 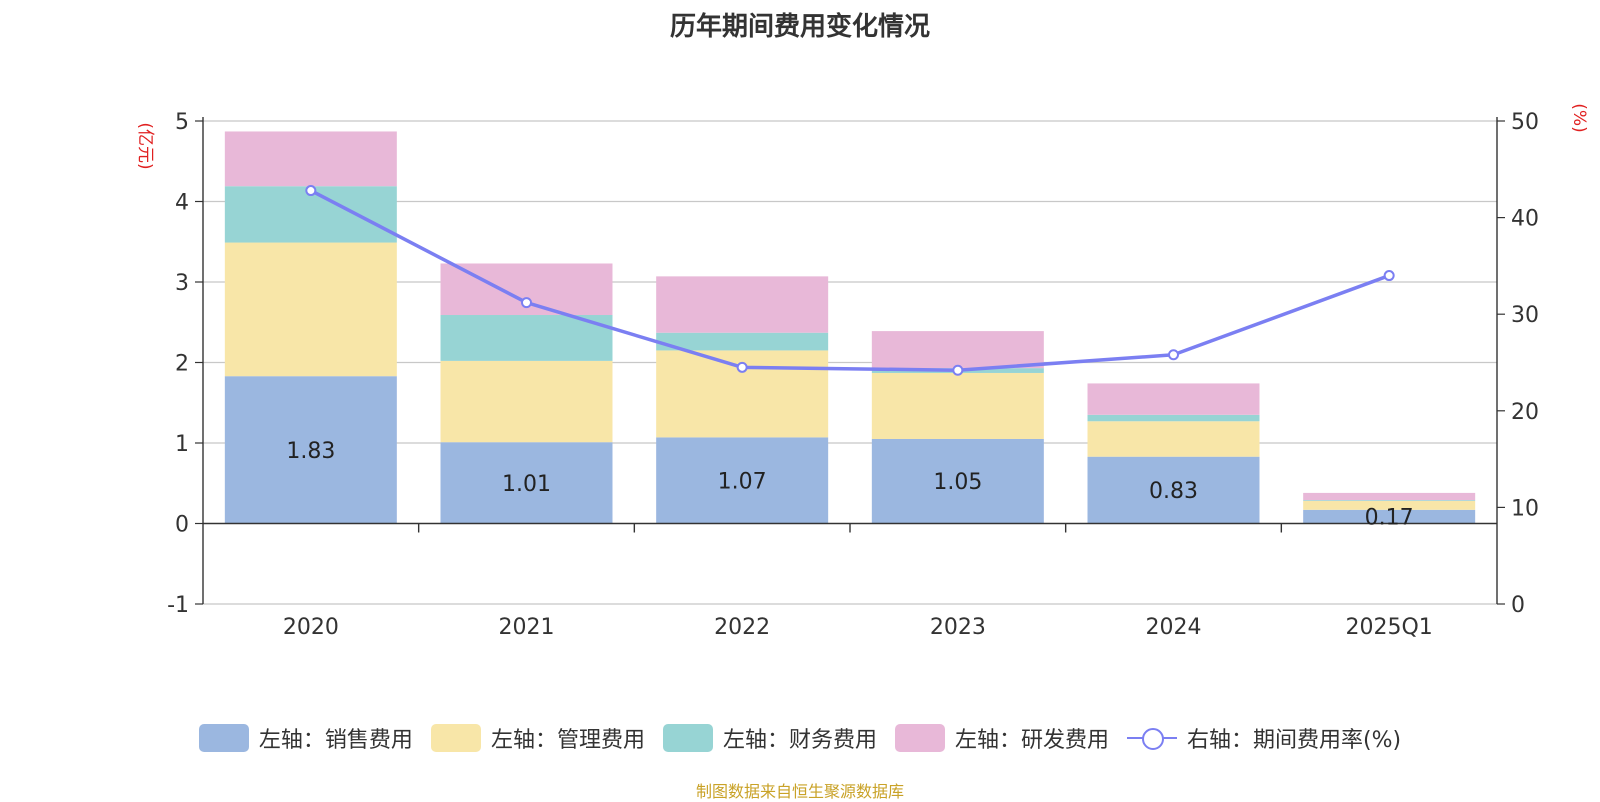 What do you see at coordinates (1294, 740) in the screenshot?
I see `legend-label-expense-rate: 右轴：期间费用率(%)` at bounding box center [1294, 740].